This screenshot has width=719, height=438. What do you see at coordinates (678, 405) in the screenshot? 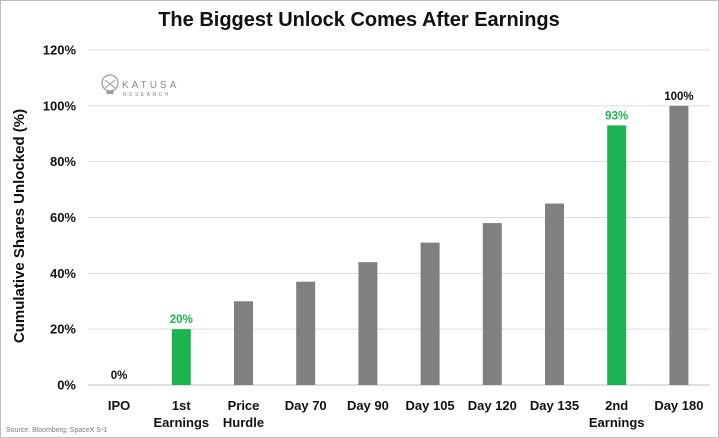
I see `x-tick-label: Day 180` at bounding box center [678, 405].